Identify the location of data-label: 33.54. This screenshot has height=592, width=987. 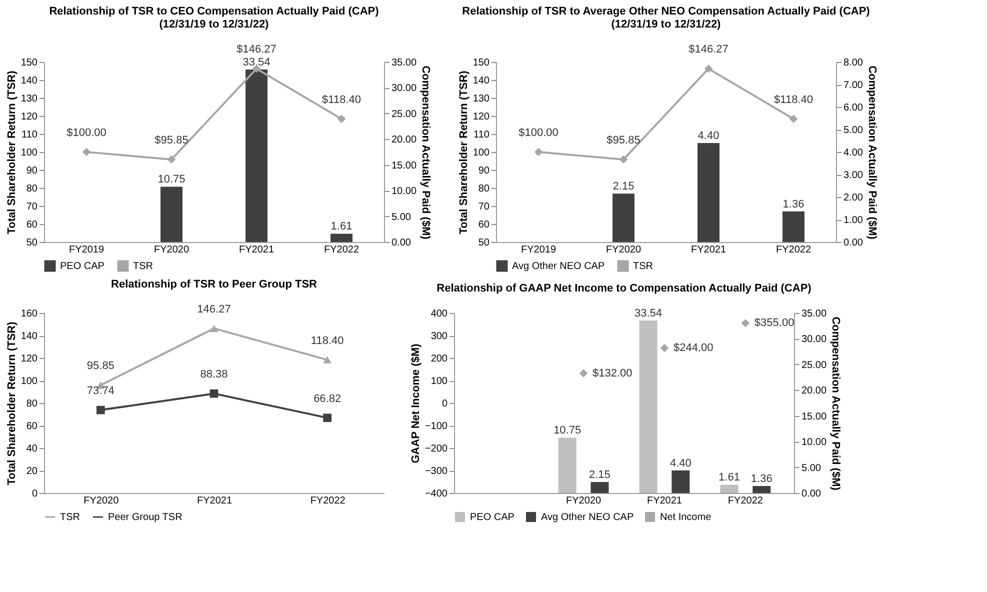
(256, 62).